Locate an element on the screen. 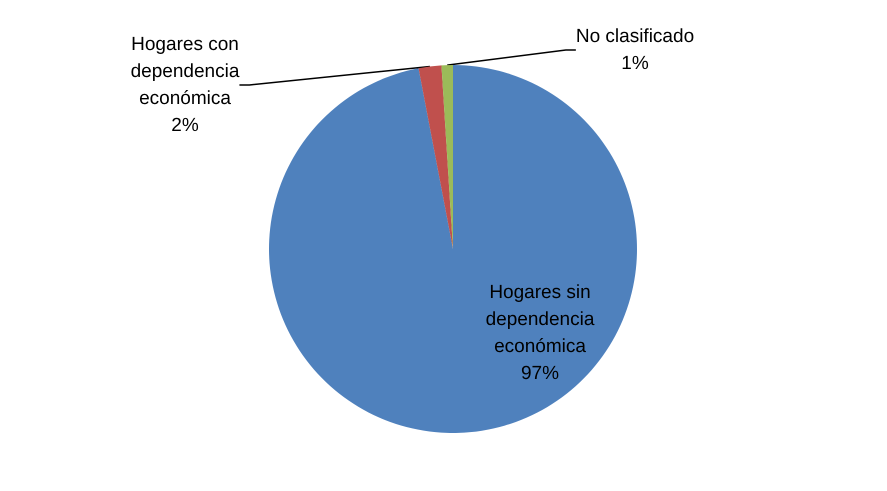  data-label: 2% is located at coordinates (185, 125).